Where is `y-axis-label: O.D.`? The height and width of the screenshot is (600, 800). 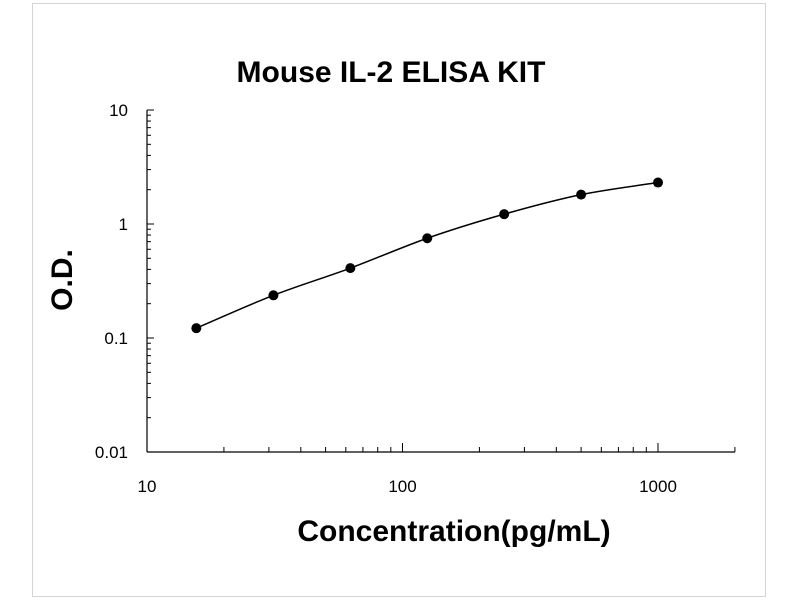 y-axis-label: O.D. is located at coordinates (62, 280).